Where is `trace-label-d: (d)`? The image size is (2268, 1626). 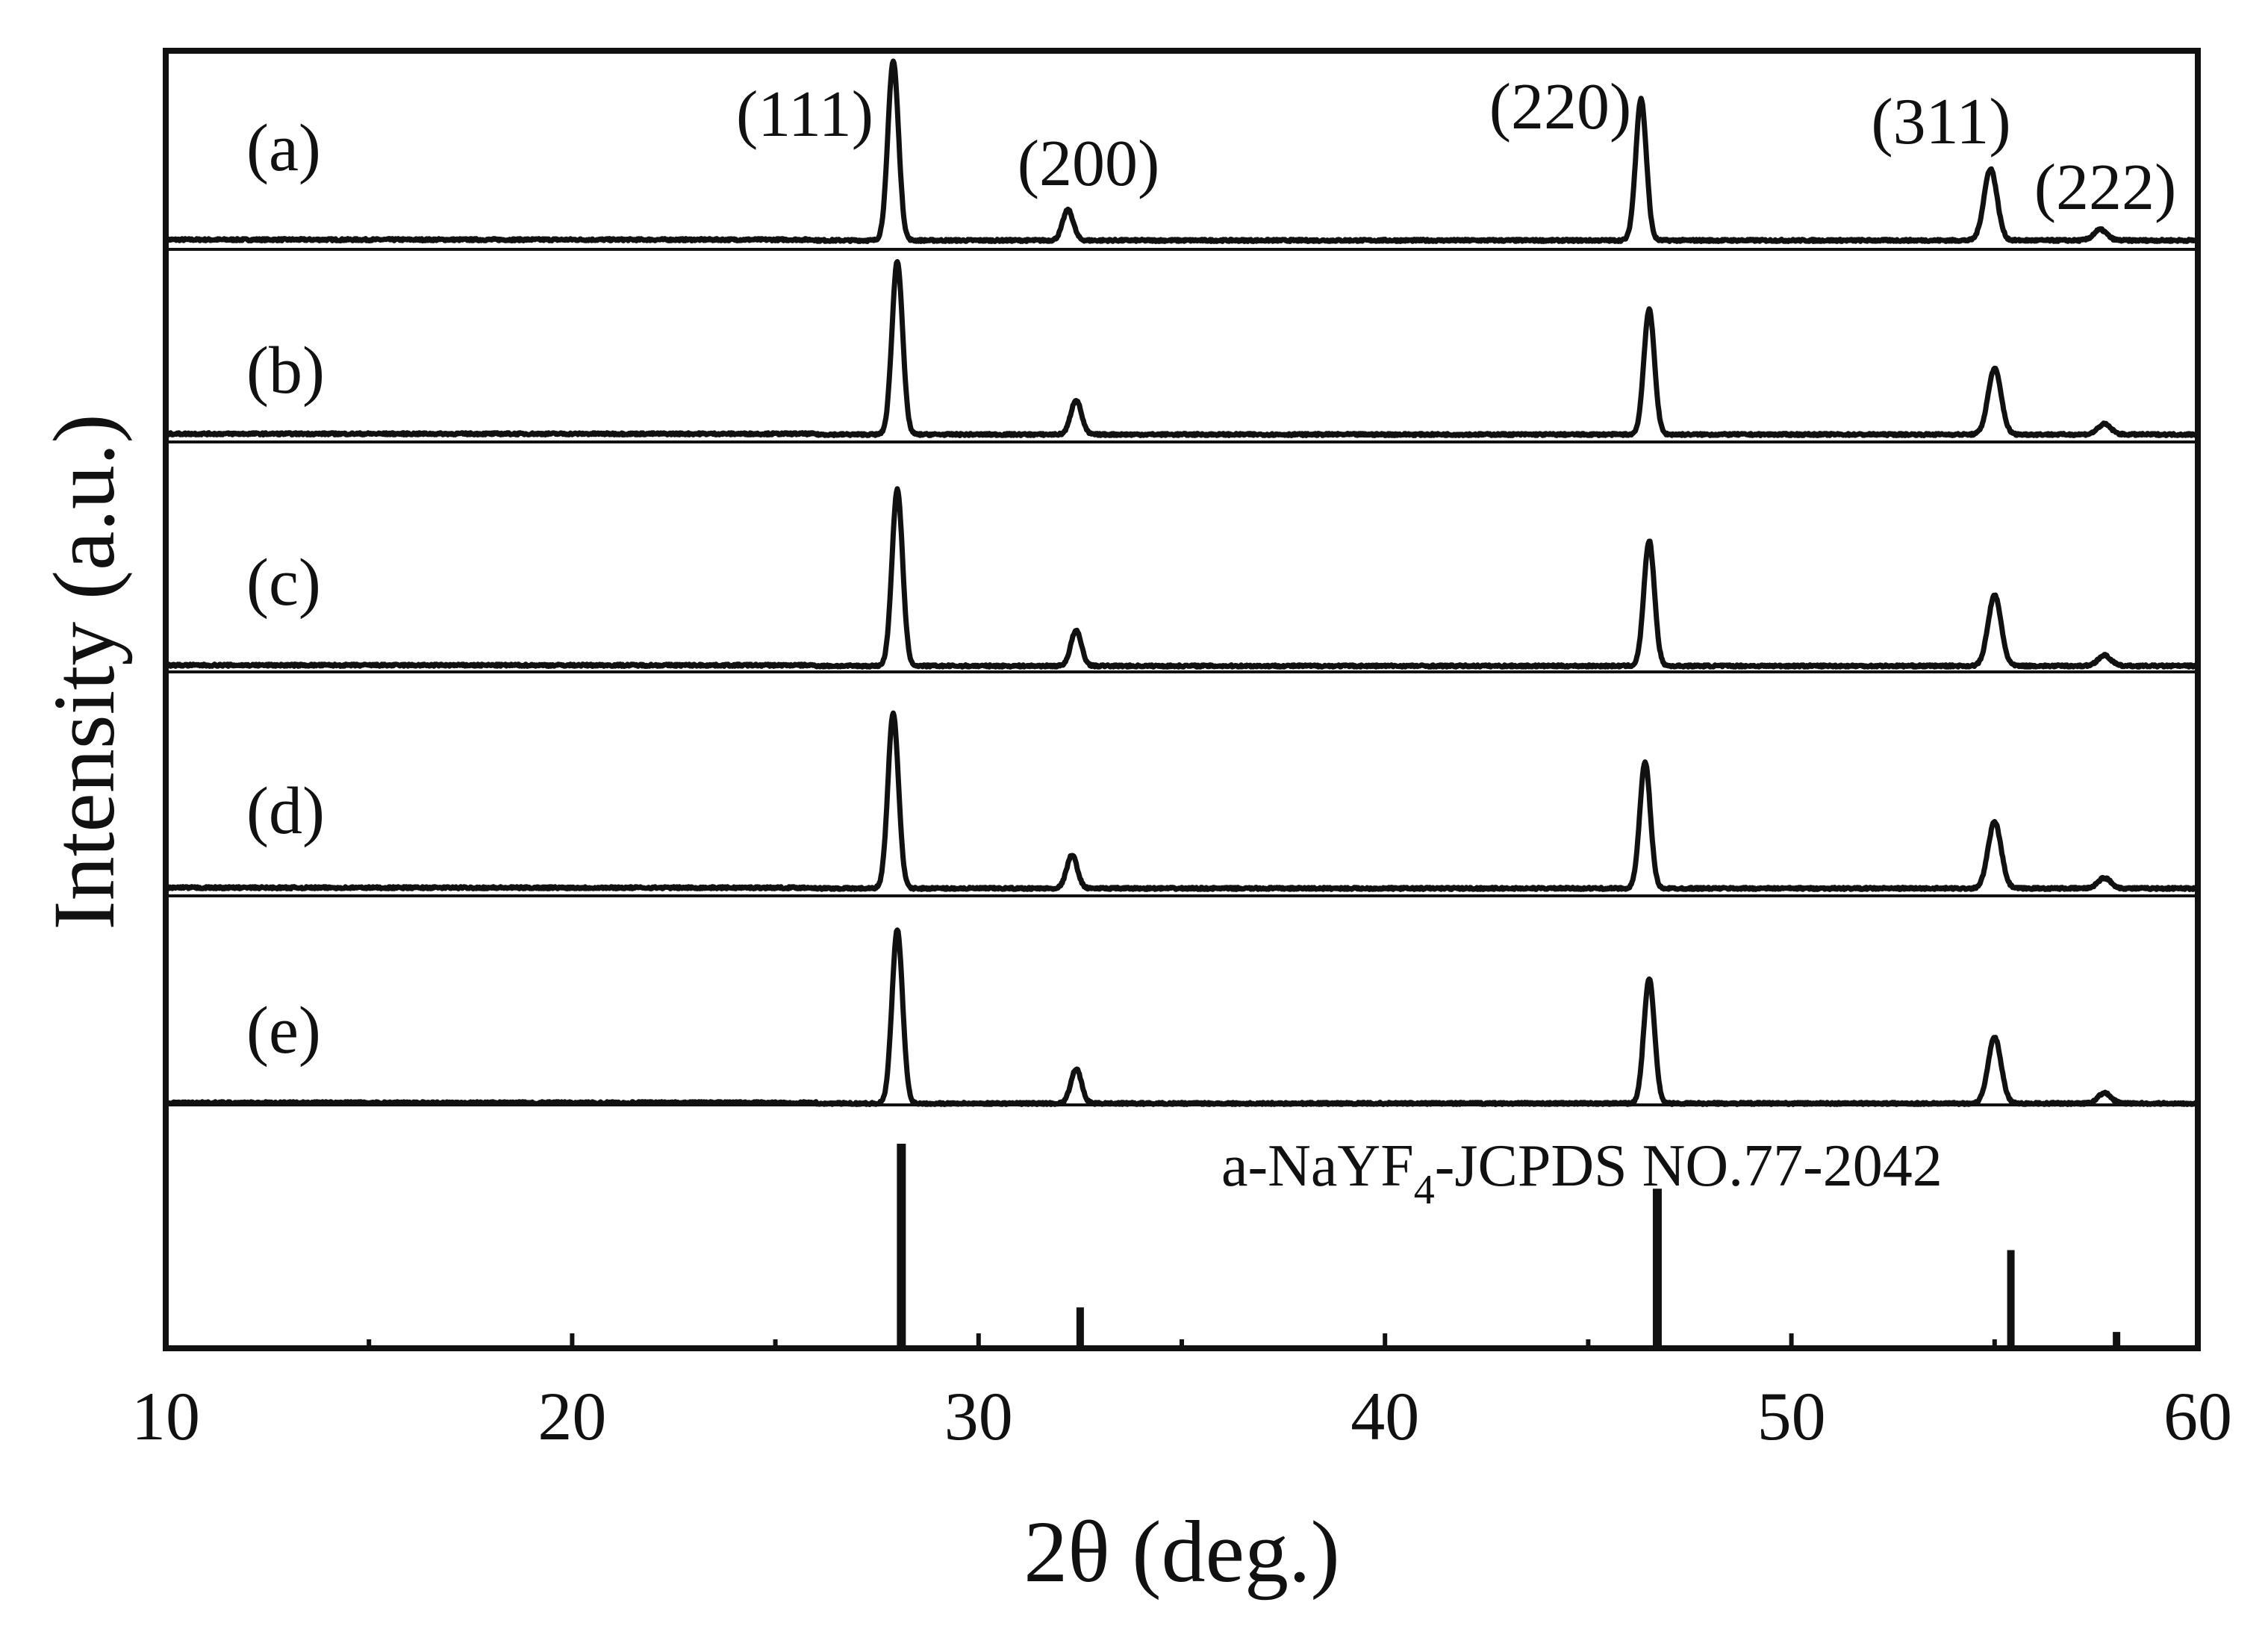
trace-label-d: (d) is located at coordinates (285, 811).